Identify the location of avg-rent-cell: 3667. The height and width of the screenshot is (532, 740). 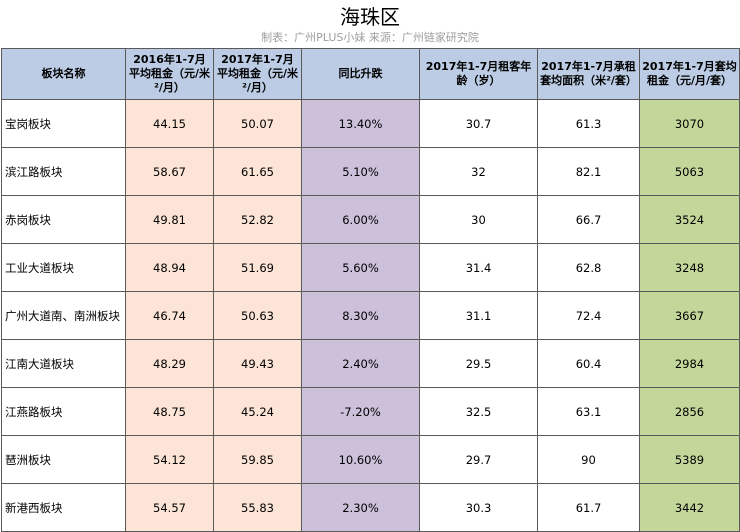
(689, 315).